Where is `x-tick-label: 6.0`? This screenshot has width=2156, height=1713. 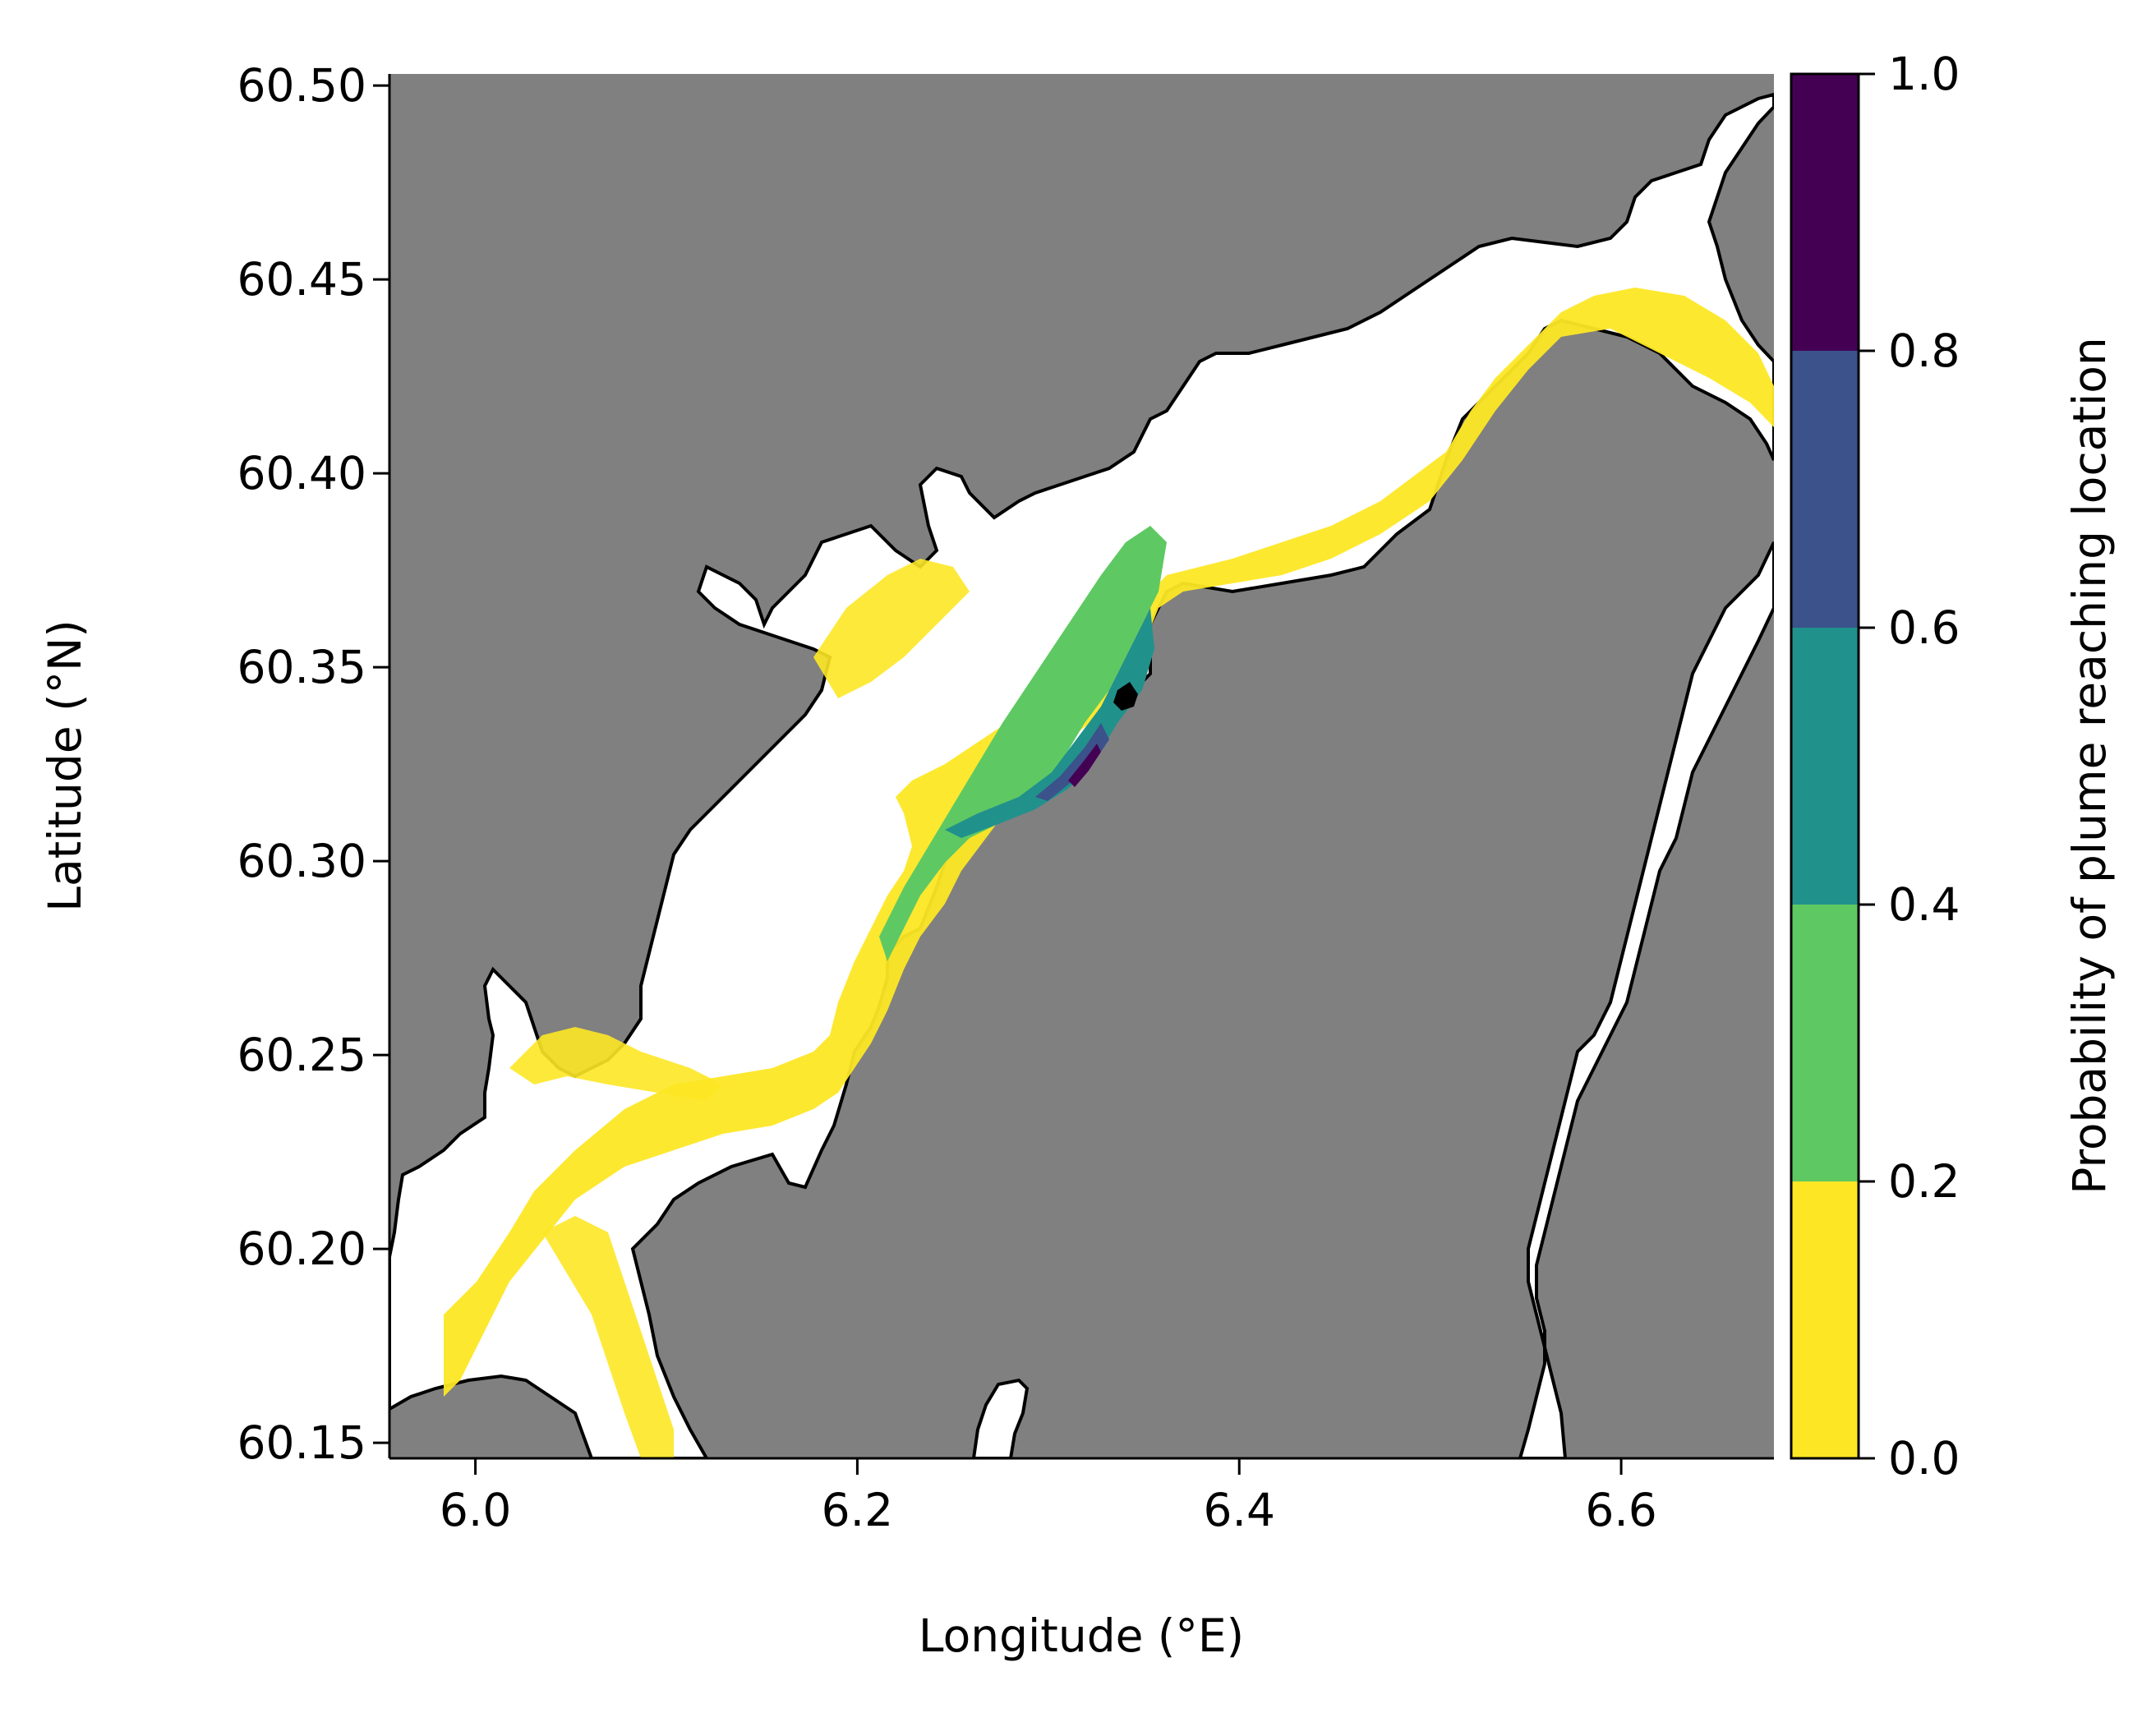
x-tick-label: 6.0 is located at coordinates (475, 1510).